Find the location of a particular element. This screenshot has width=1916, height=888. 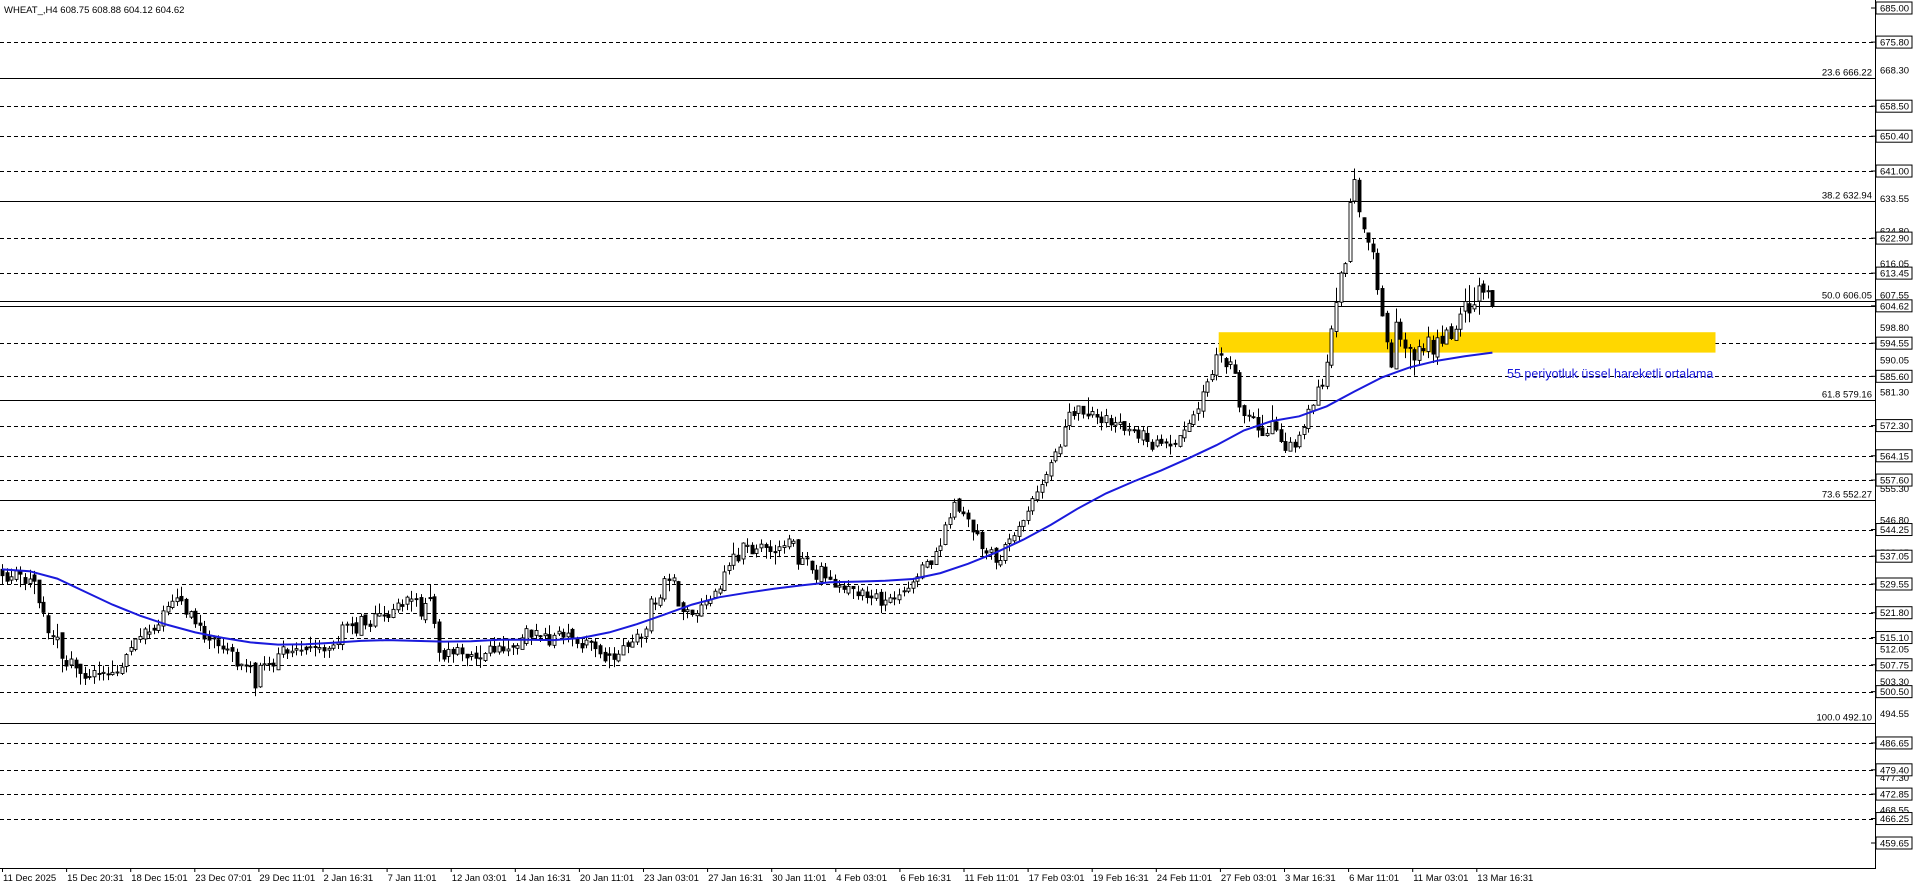

price-tag-label: 529.55 is located at coordinates (1894, 584).